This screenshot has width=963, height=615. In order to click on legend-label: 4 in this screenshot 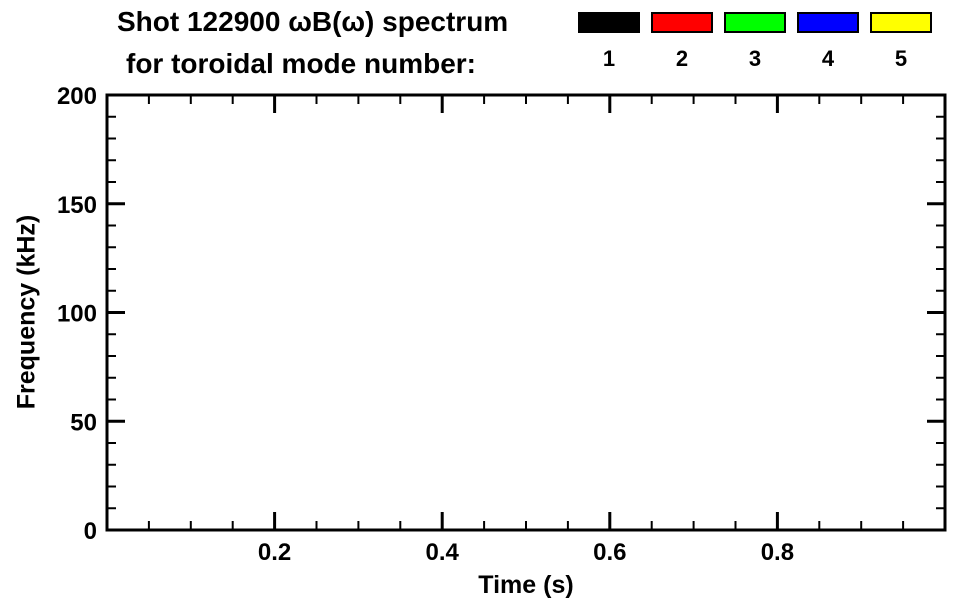, I will do `click(828, 58)`.